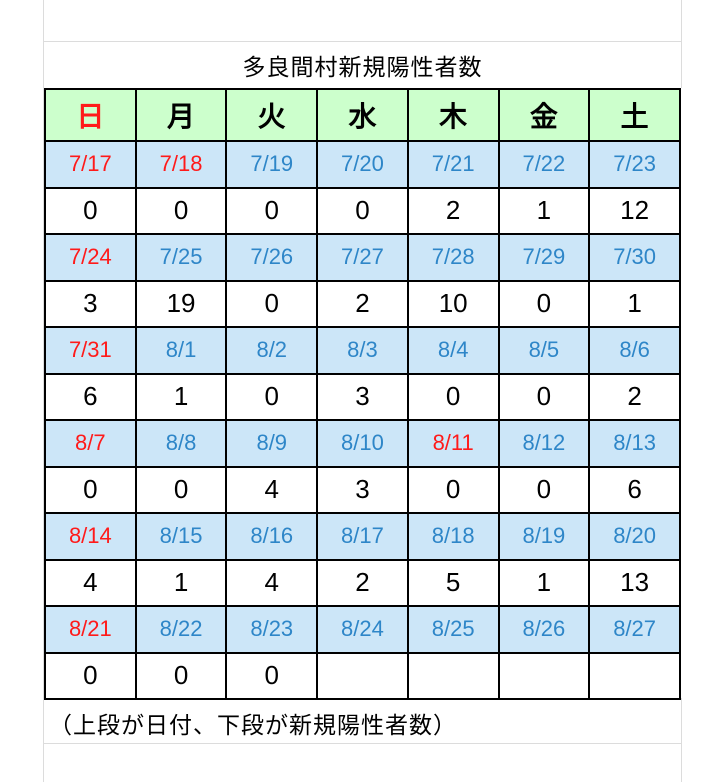 The height and width of the screenshot is (782, 721). I want to click on date-cell: 8/17, so click(362, 536).